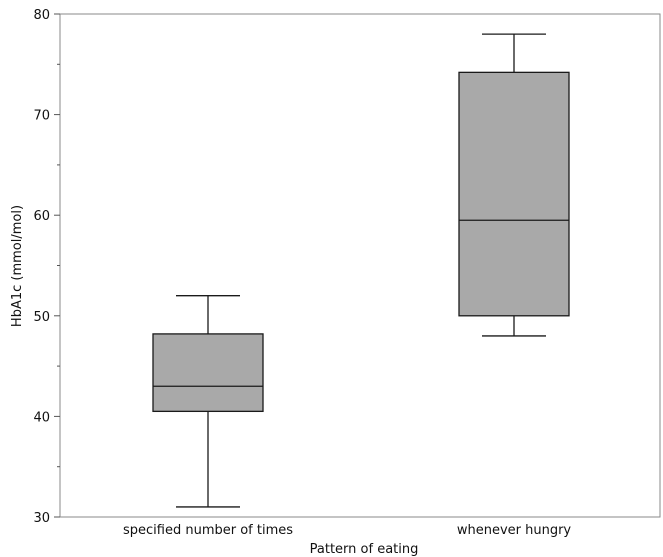  What do you see at coordinates (41, 216) in the screenshot?
I see `y-tick-label: 60` at bounding box center [41, 216].